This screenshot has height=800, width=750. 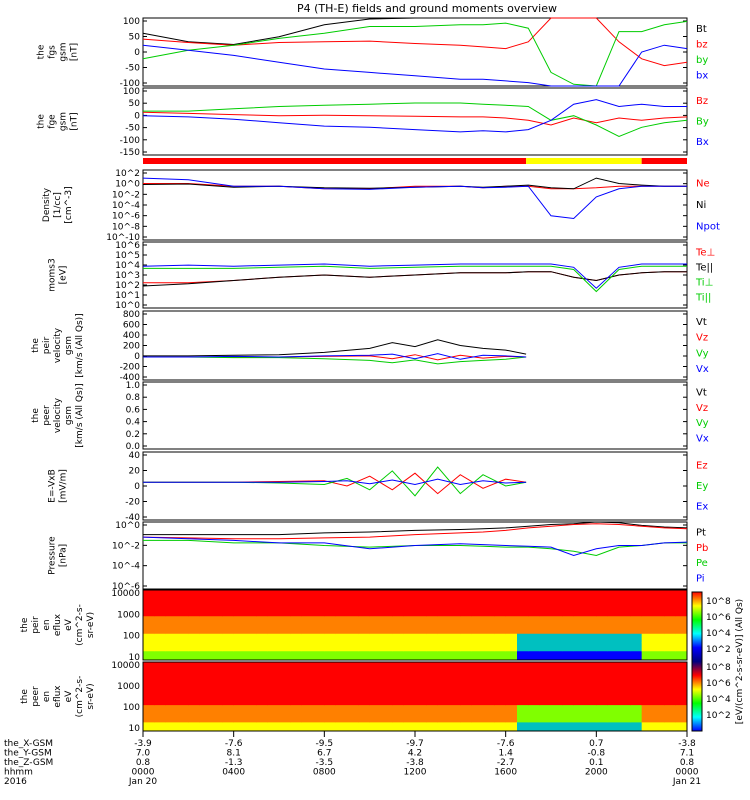 What do you see at coordinates (234, 754) in the screenshot?
I see `x-tick-label: 8.1` at bounding box center [234, 754].